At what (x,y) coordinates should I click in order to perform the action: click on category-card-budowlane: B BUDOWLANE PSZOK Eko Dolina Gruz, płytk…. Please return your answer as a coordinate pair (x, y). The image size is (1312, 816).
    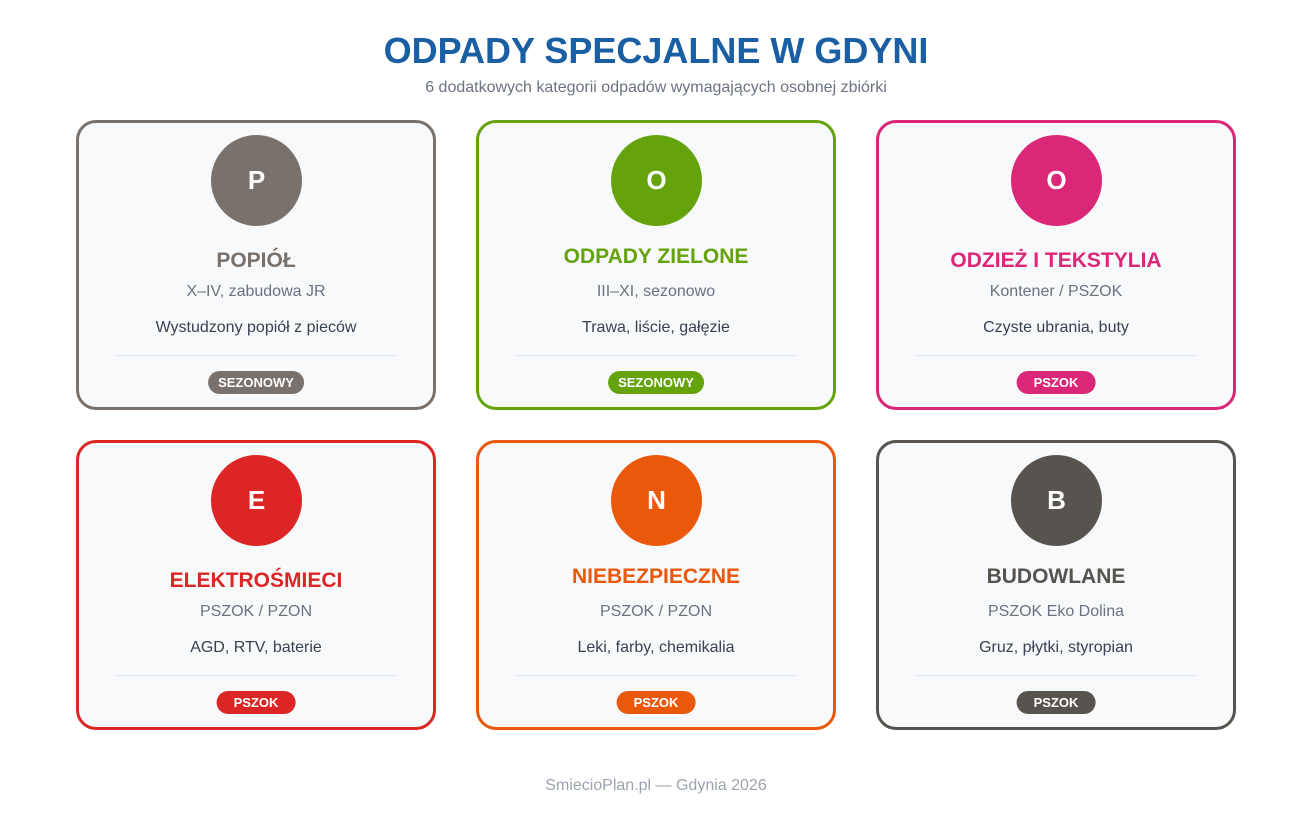
    Looking at the image, I should click on (1056, 585).